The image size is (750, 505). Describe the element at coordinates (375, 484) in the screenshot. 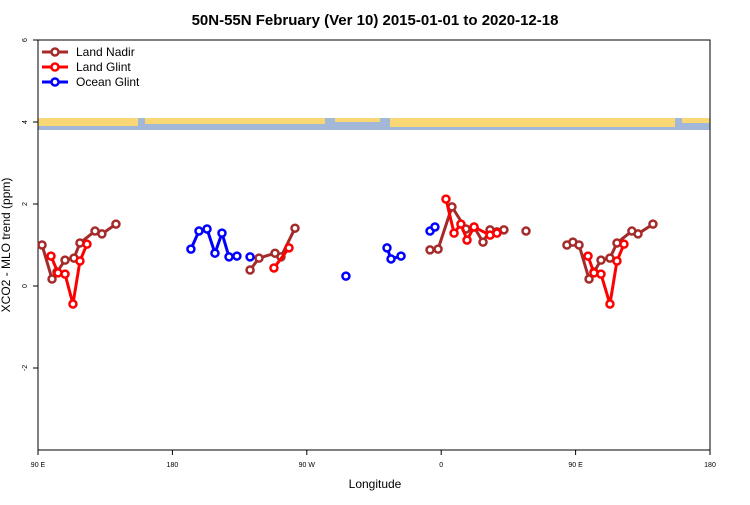

I see `x-axis-label: Longitude` at that location.